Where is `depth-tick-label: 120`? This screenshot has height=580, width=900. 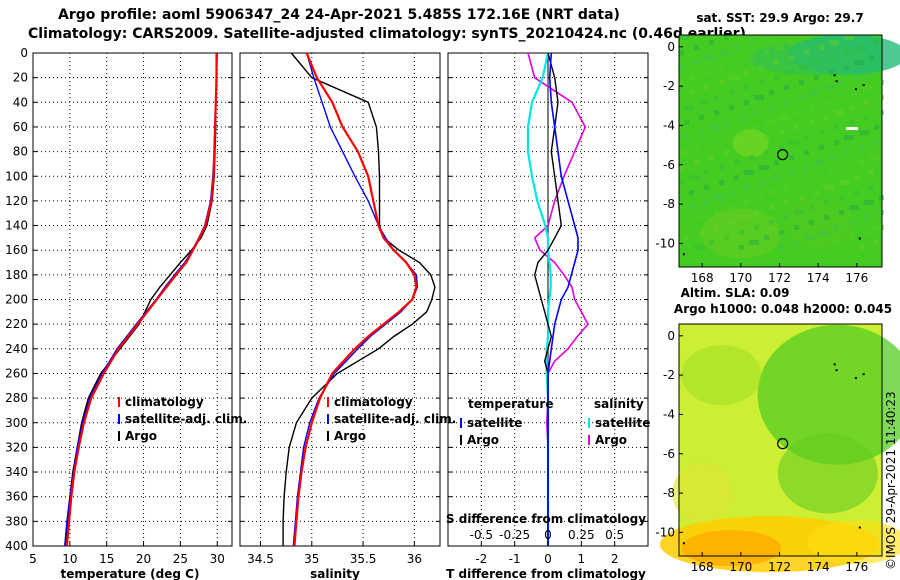 depth-tick-label: 120 is located at coordinates (16, 201).